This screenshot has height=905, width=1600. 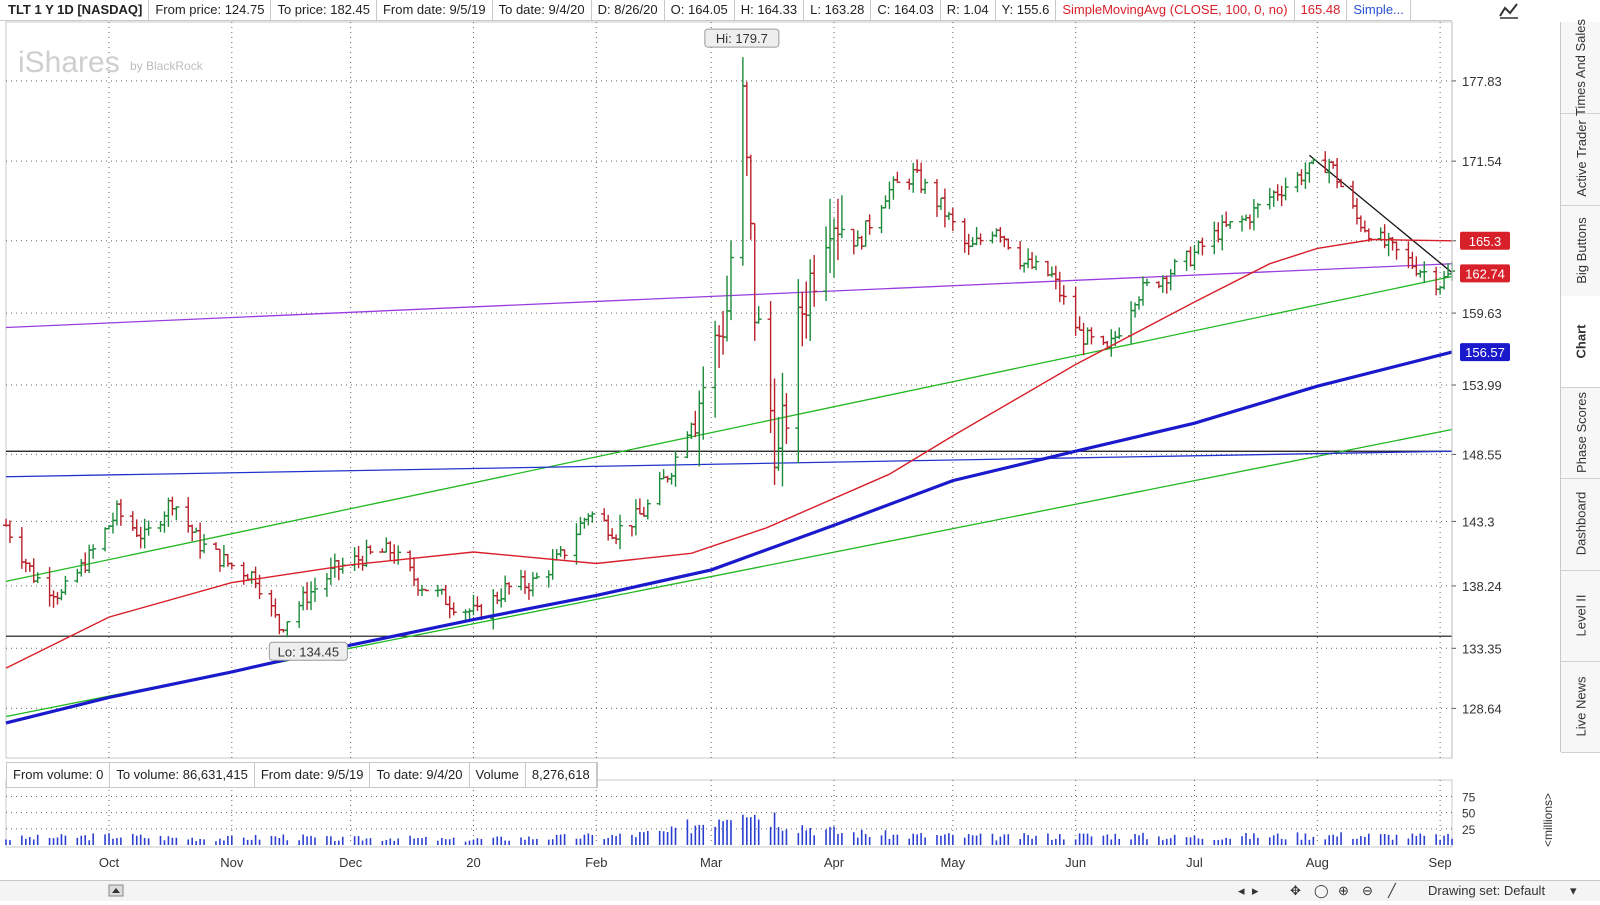 What do you see at coordinates (700, 10) in the screenshot?
I see `open-label: O: 164.05` at bounding box center [700, 10].